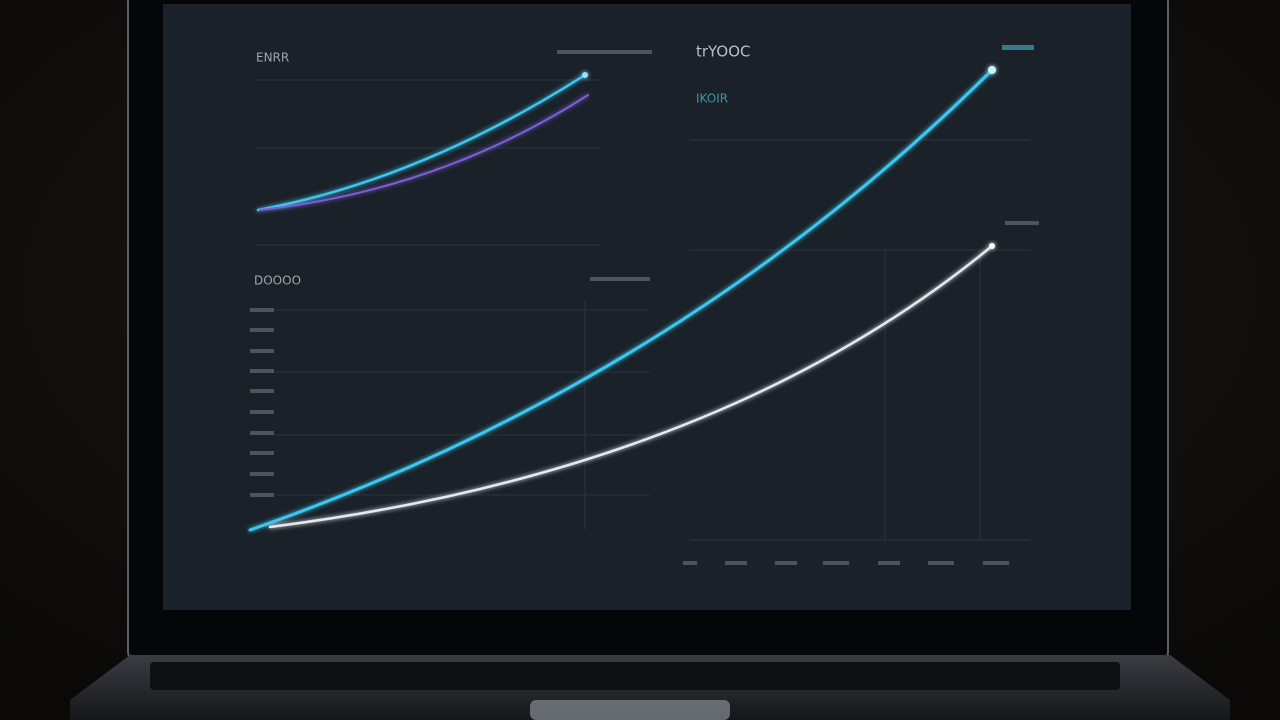 The height and width of the screenshot is (720, 1280). Describe the element at coordinates (272, 58) in the screenshot. I see `panel-title: ENRR` at that location.